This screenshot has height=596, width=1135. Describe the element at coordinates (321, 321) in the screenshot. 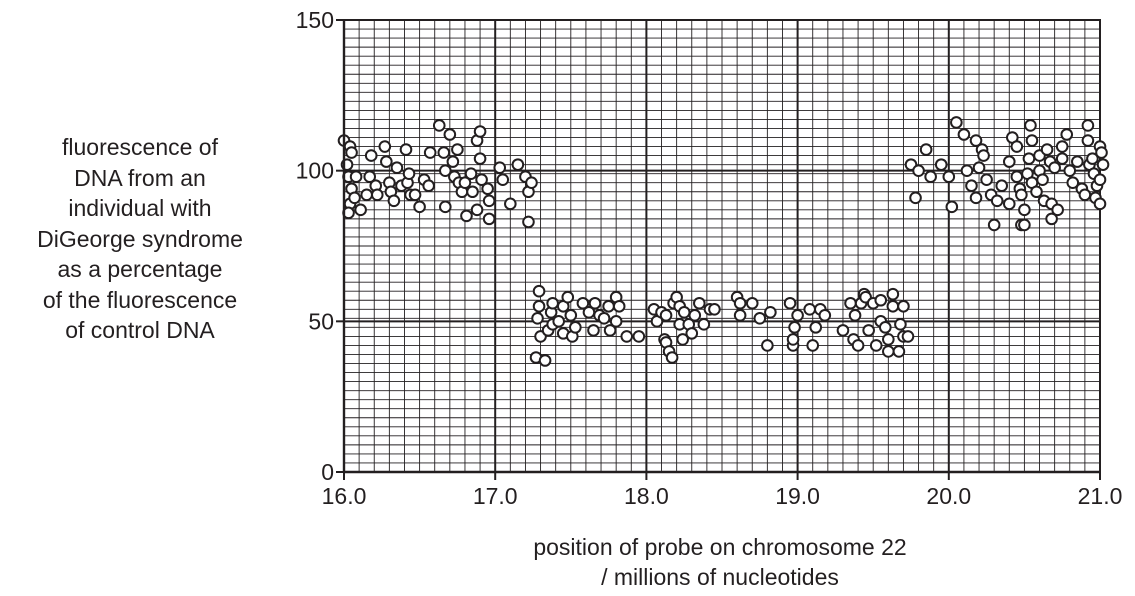

I see `y-tick-label: 50` at that location.